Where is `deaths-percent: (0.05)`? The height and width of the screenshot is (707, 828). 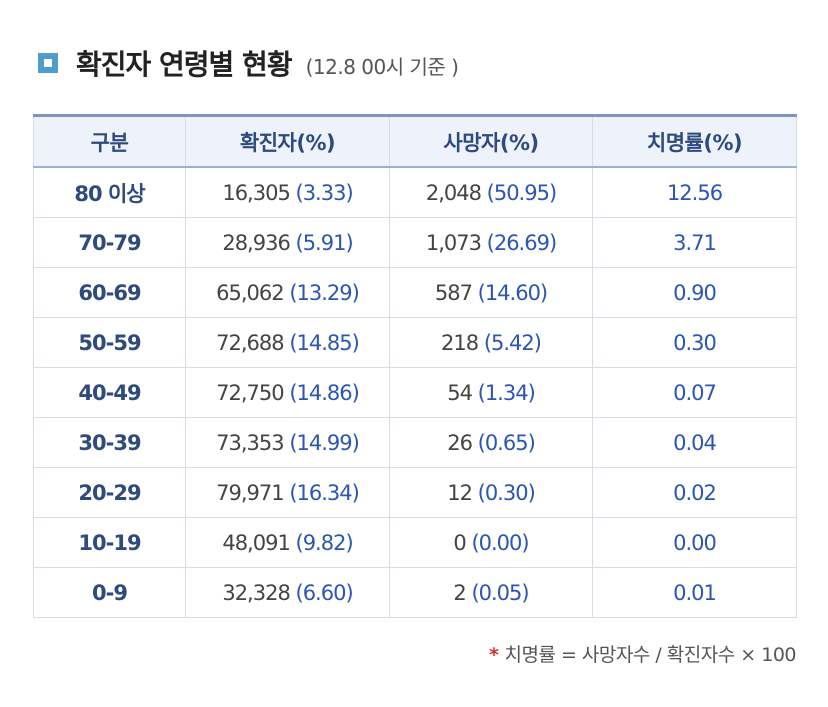
deaths-percent: (0.05) is located at coordinates (500, 592).